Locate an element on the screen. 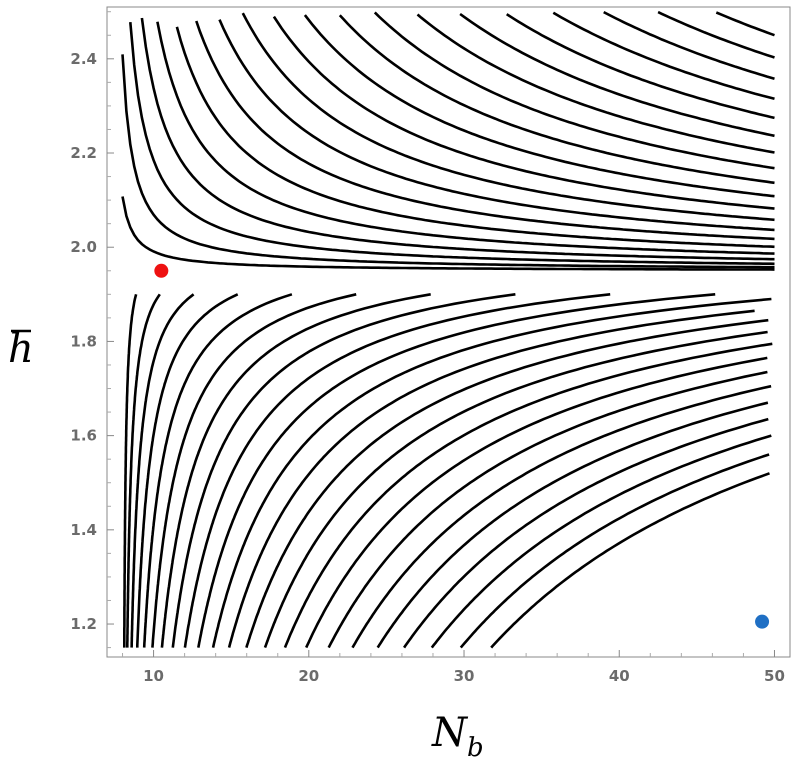 The width and height of the screenshot is (798, 760). y-tick-label: 2.0 is located at coordinates (83, 247).